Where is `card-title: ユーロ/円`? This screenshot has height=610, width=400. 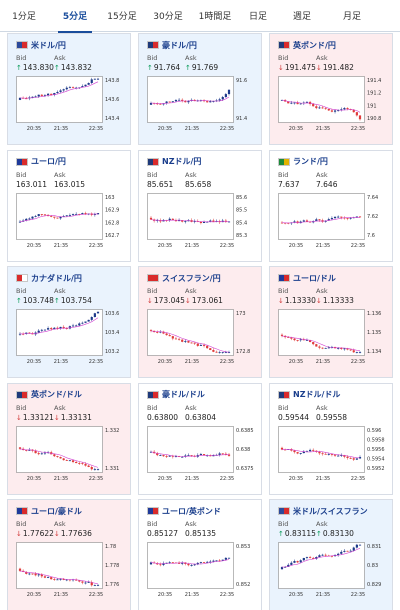 card-title: ユーロ/円 is located at coordinates (41, 162).